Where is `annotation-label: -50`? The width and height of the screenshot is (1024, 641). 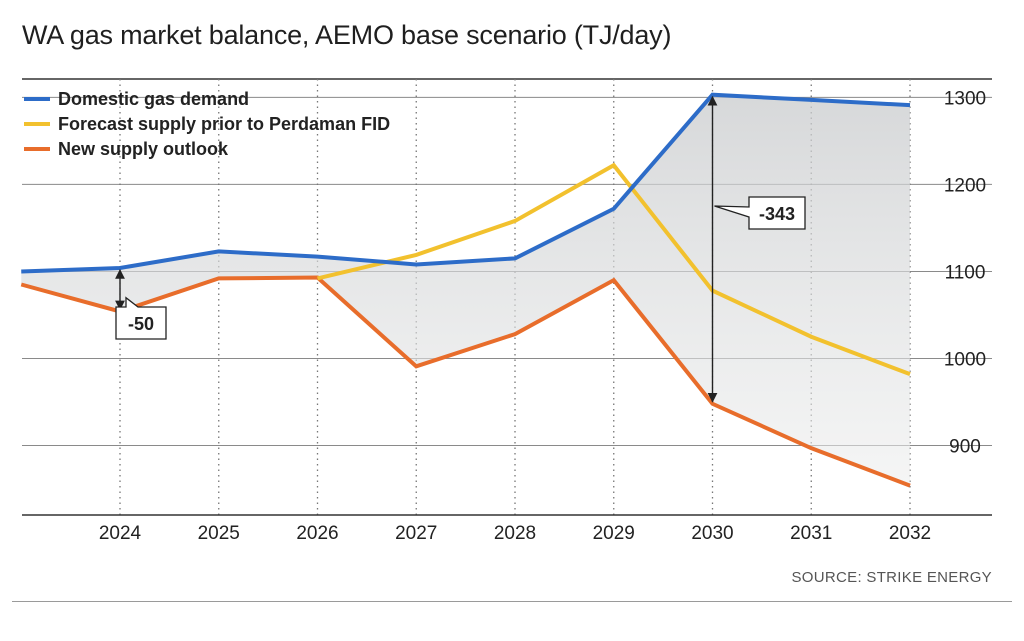
annotation-label: -50 is located at coordinates (141, 324).